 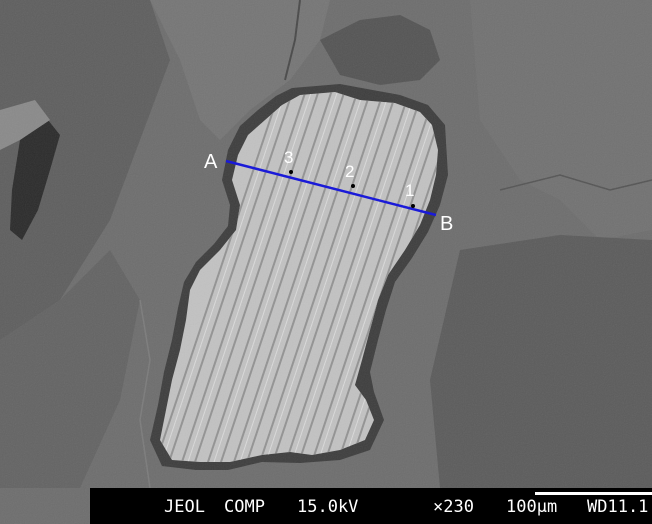 What do you see at coordinates (184, 507) in the screenshot?
I see `instrument-label: JEOL` at bounding box center [184, 507].